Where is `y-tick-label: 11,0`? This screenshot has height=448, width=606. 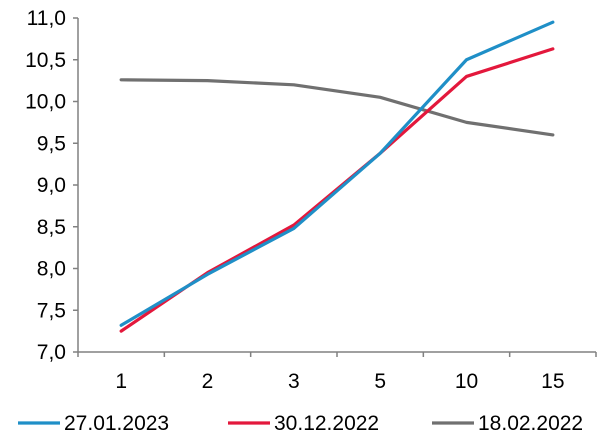 y-tick-label: 11,0 is located at coordinates (46, 18).